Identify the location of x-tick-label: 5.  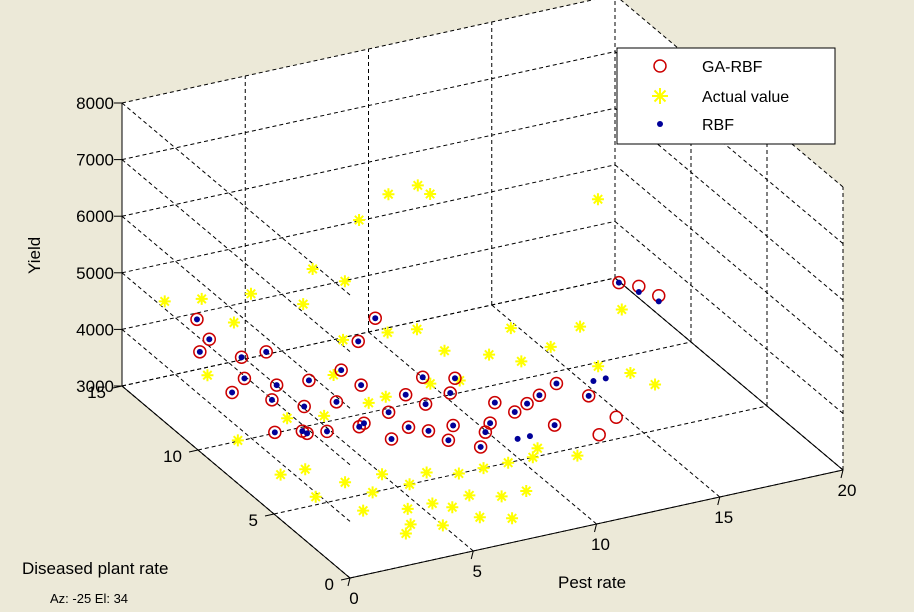
(477, 571).